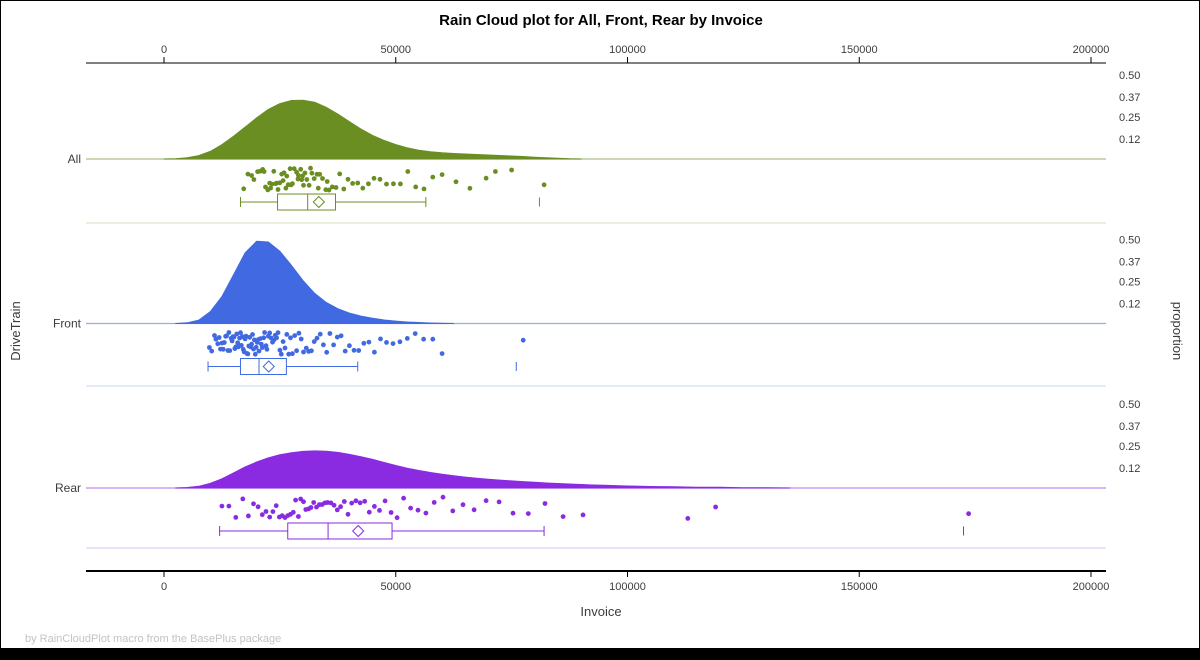 This screenshot has width=1200, height=660. Describe the element at coordinates (67, 324) in the screenshot. I see `category-label-front: Front` at that location.